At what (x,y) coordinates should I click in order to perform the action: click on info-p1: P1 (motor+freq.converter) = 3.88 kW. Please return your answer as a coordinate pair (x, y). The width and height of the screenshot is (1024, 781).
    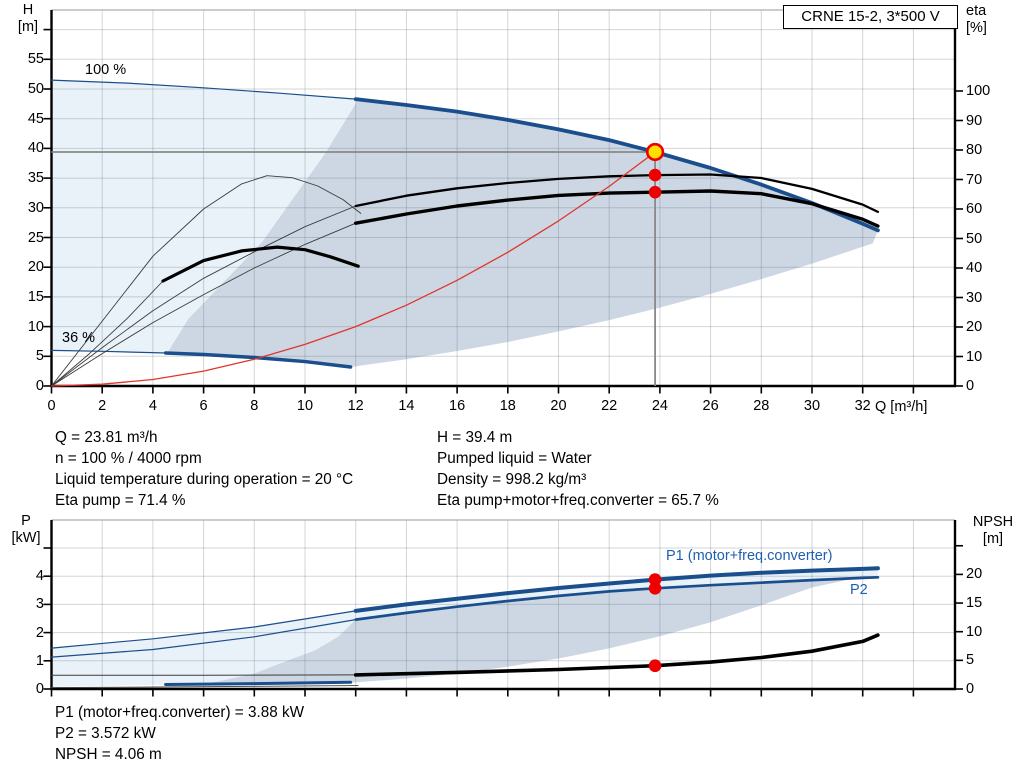
    Looking at the image, I should click on (180, 712).